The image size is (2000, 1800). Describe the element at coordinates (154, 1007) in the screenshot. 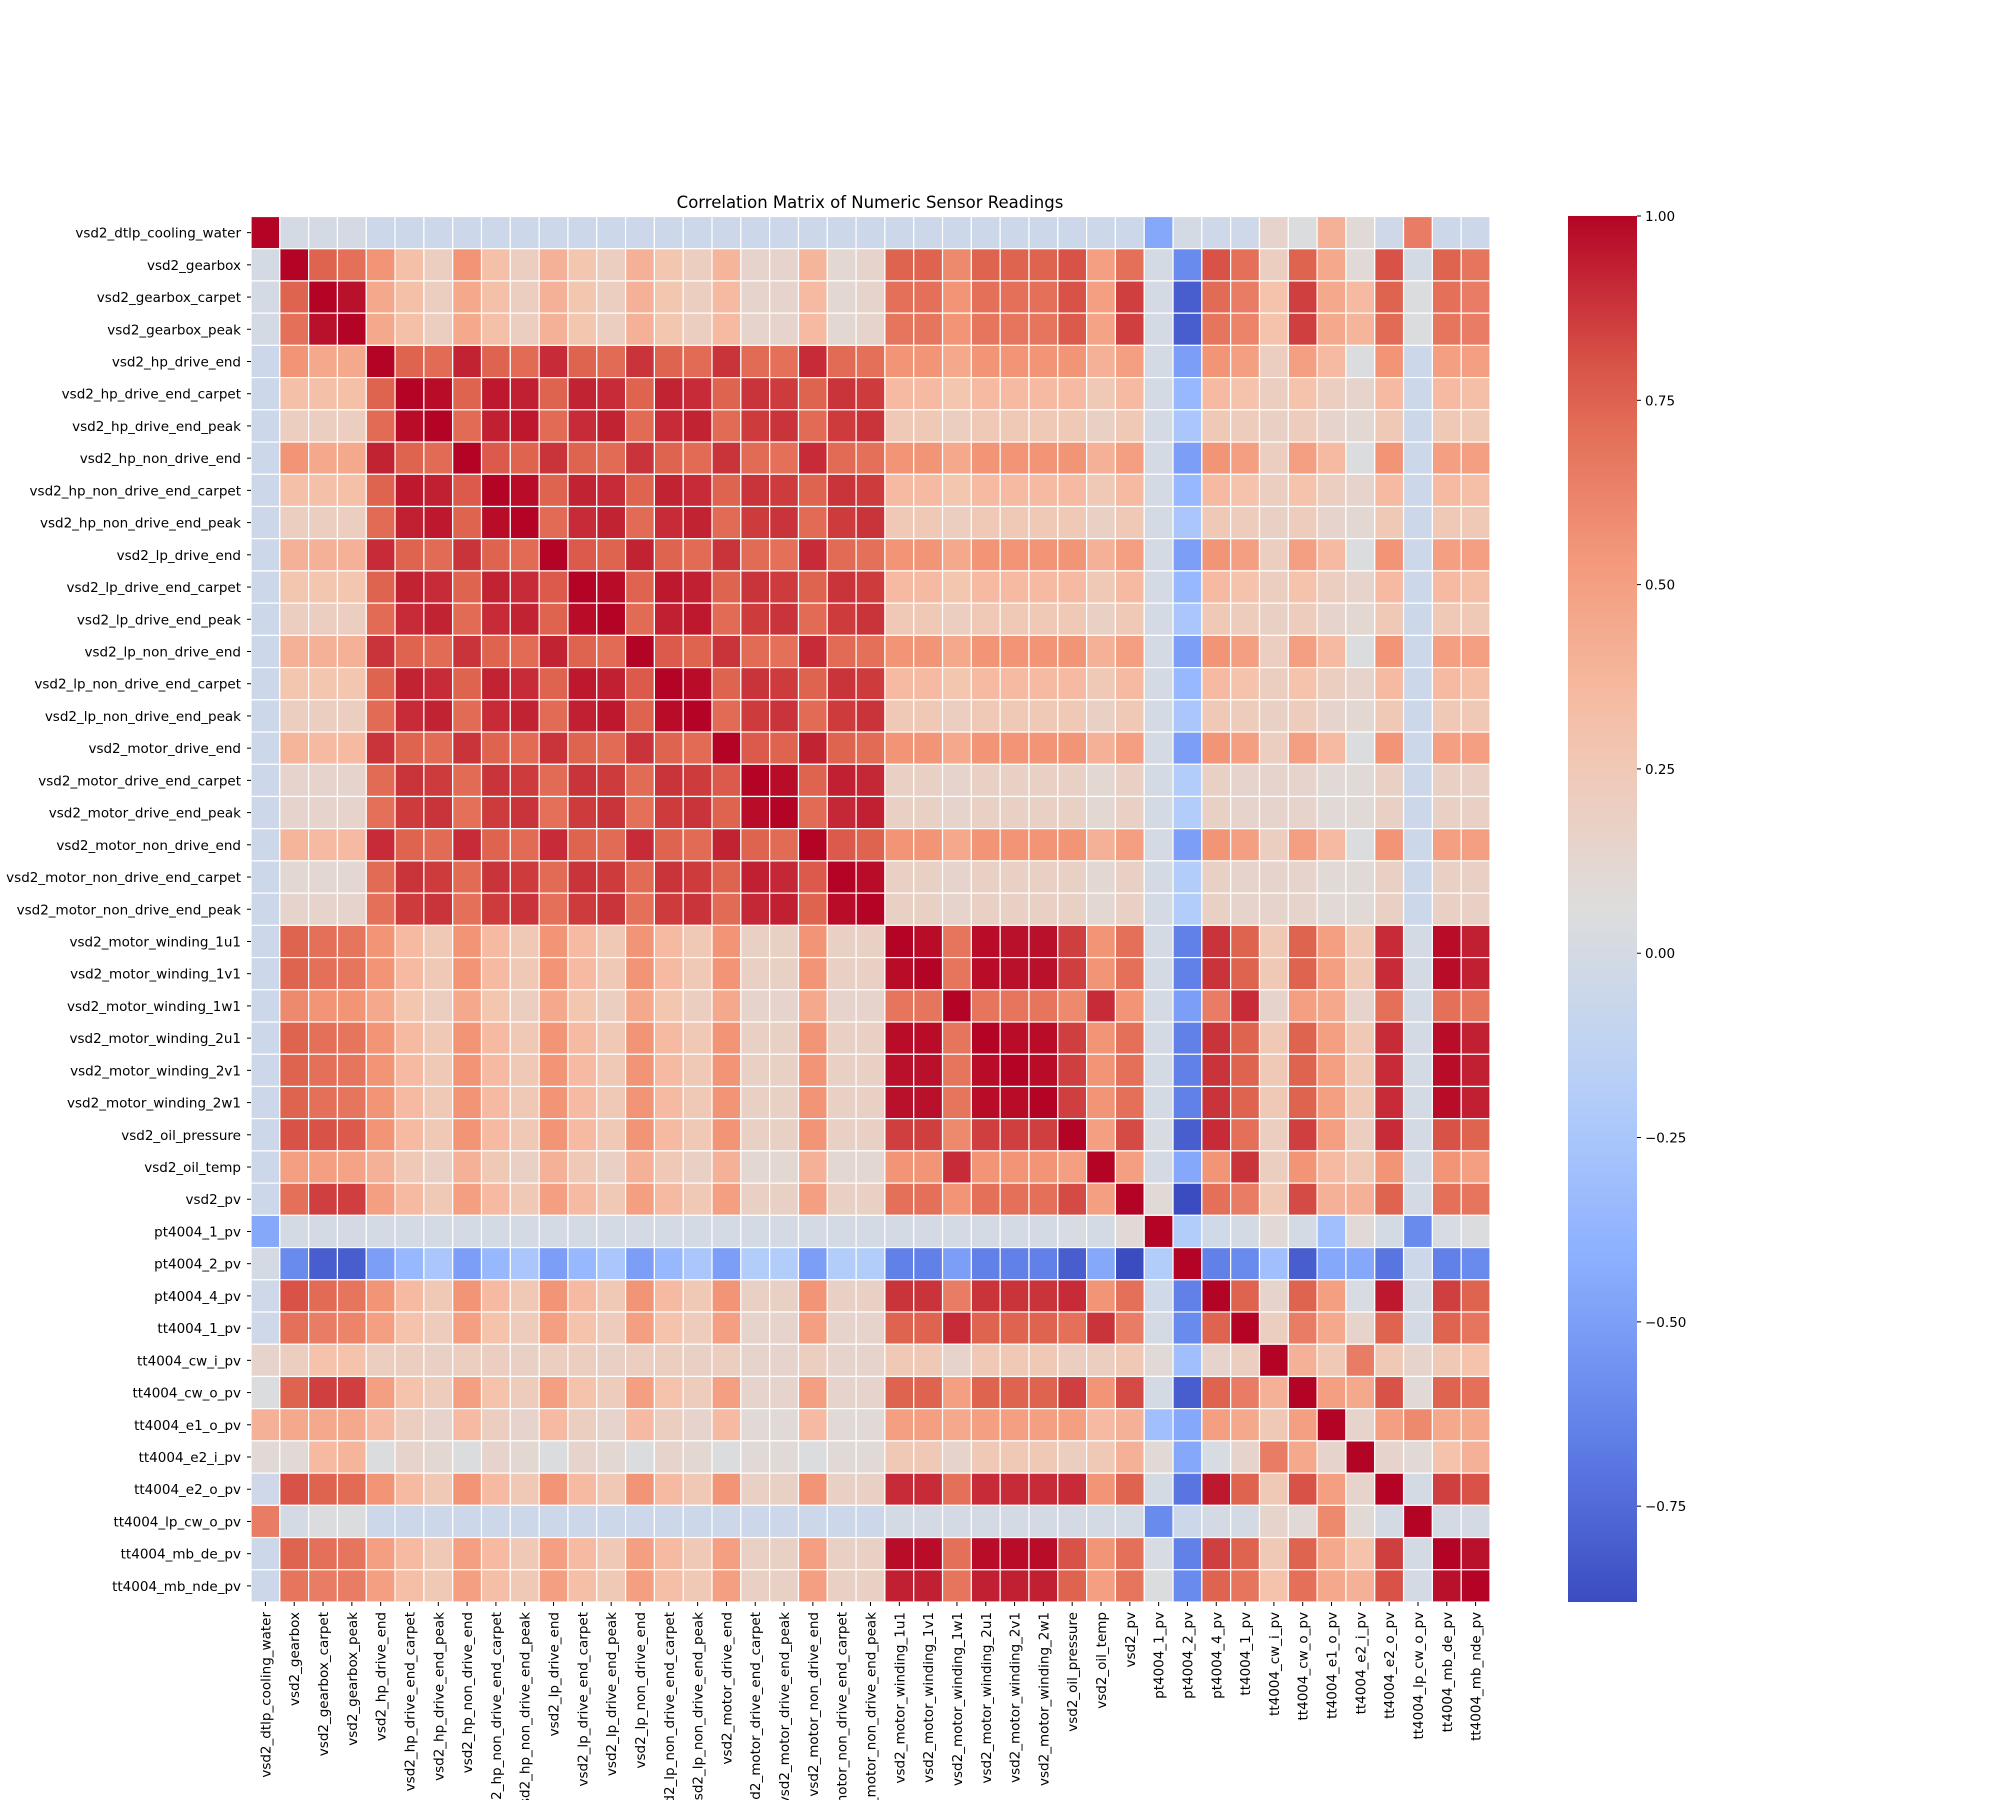

I see `row-label: vsd2_motor_winding_1w1` at that location.